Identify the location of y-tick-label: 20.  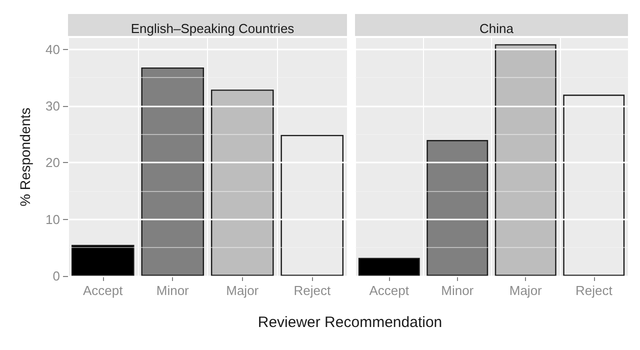
(53, 162).